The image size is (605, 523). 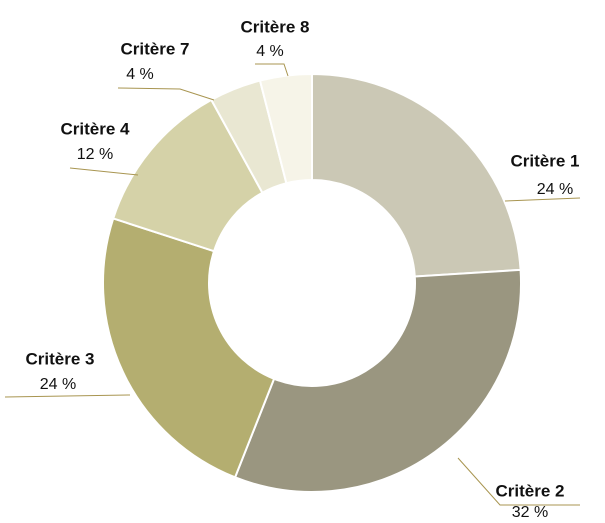 I want to click on slice-label: Critère 4, so click(x=96, y=128).